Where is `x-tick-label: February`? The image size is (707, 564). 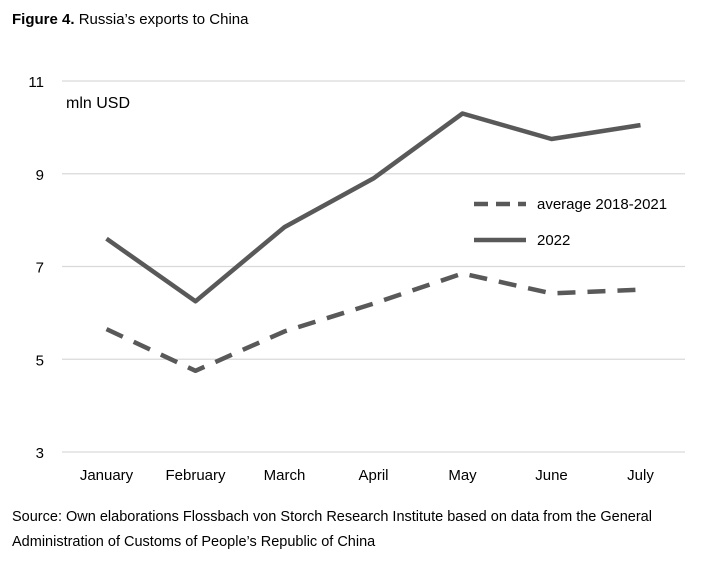 x-tick-label: February is located at coordinates (195, 475).